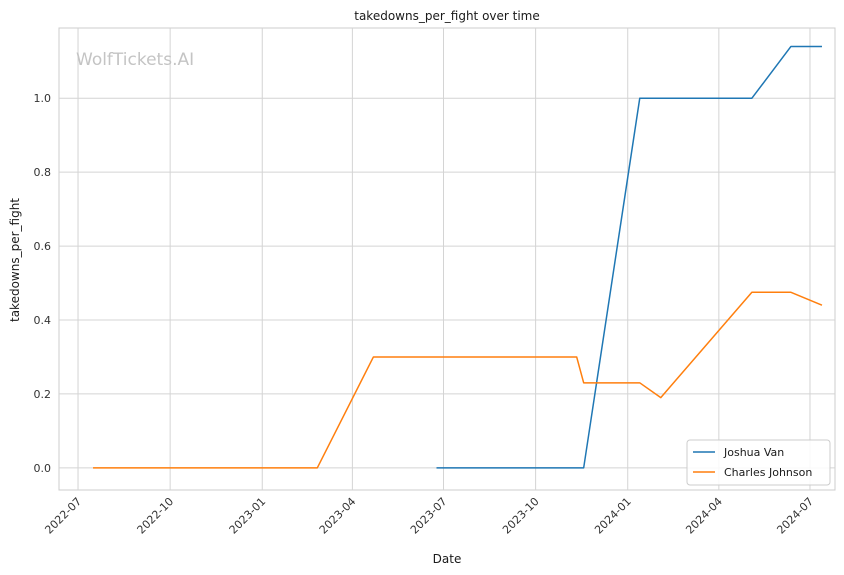 Image resolution: width=844 pixels, height=575 pixels. I want to click on x-tick-label: 2023-07, so click(429, 516).